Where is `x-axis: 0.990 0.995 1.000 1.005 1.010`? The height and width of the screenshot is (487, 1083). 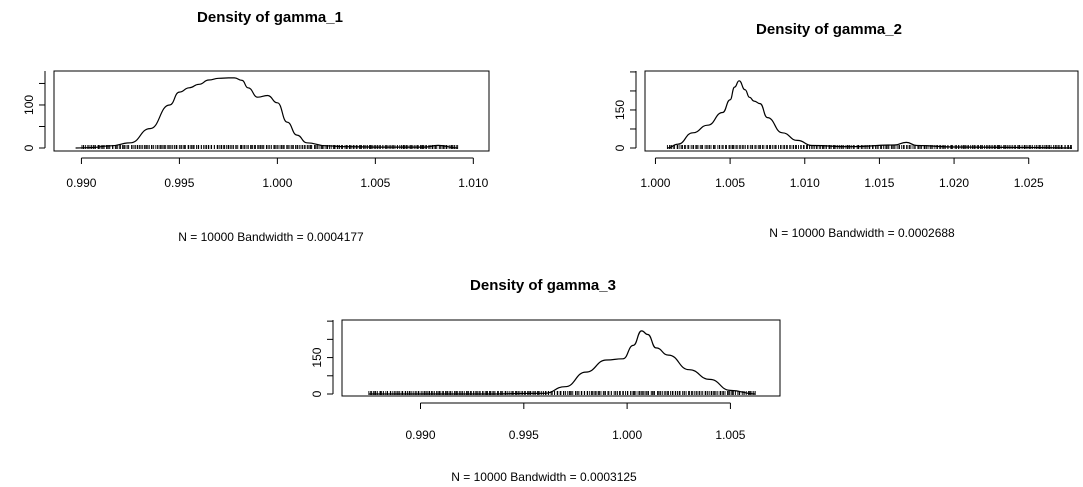
x-axis: 0.990 0.995 1.000 1.005 1.010 is located at coordinates (277, 173).